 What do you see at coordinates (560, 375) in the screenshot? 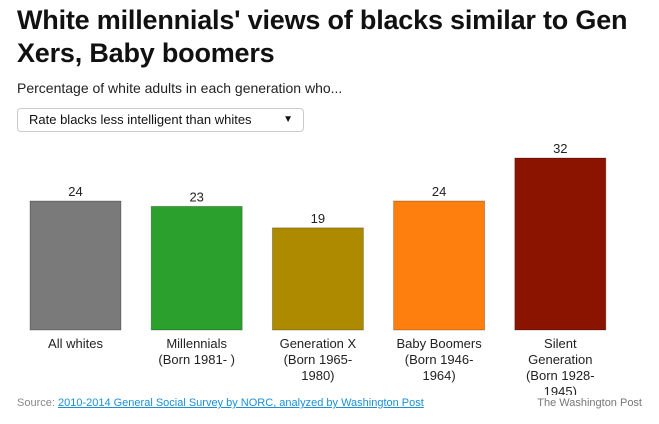
I see `category-label: (Born 1928-` at bounding box center [560, 375].